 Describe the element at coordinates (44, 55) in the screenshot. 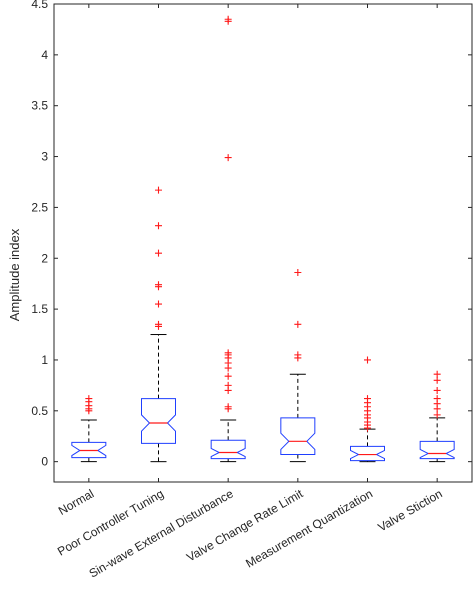

I see `y-tick-label: 4` at that location.